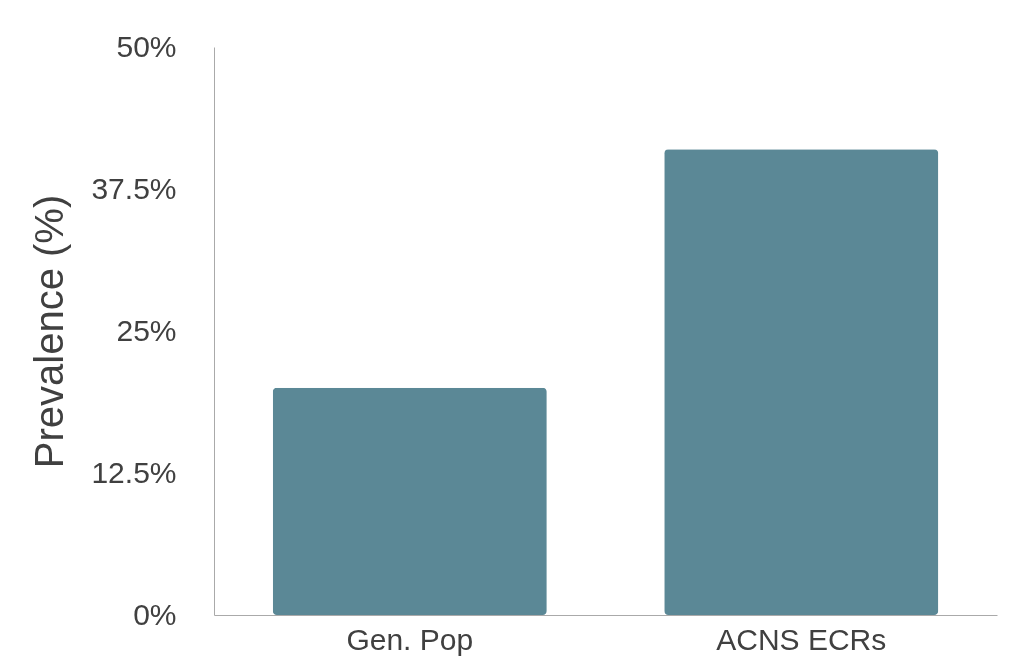 The width and height of the screenshot is (1036, 659). I want to click on x-tick-label: ACNS ECRs, so click(801, 639).